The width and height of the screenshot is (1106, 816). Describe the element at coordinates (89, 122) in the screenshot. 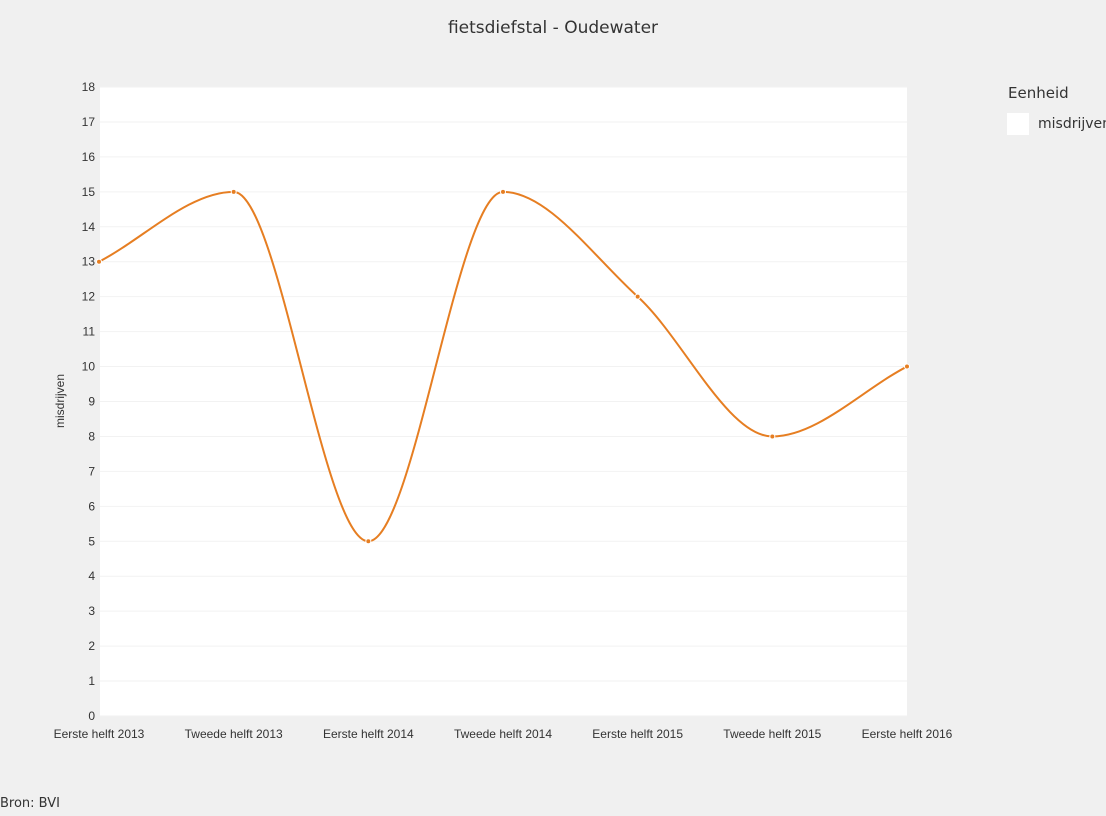

I see `y-tick-label: 17` at that location.